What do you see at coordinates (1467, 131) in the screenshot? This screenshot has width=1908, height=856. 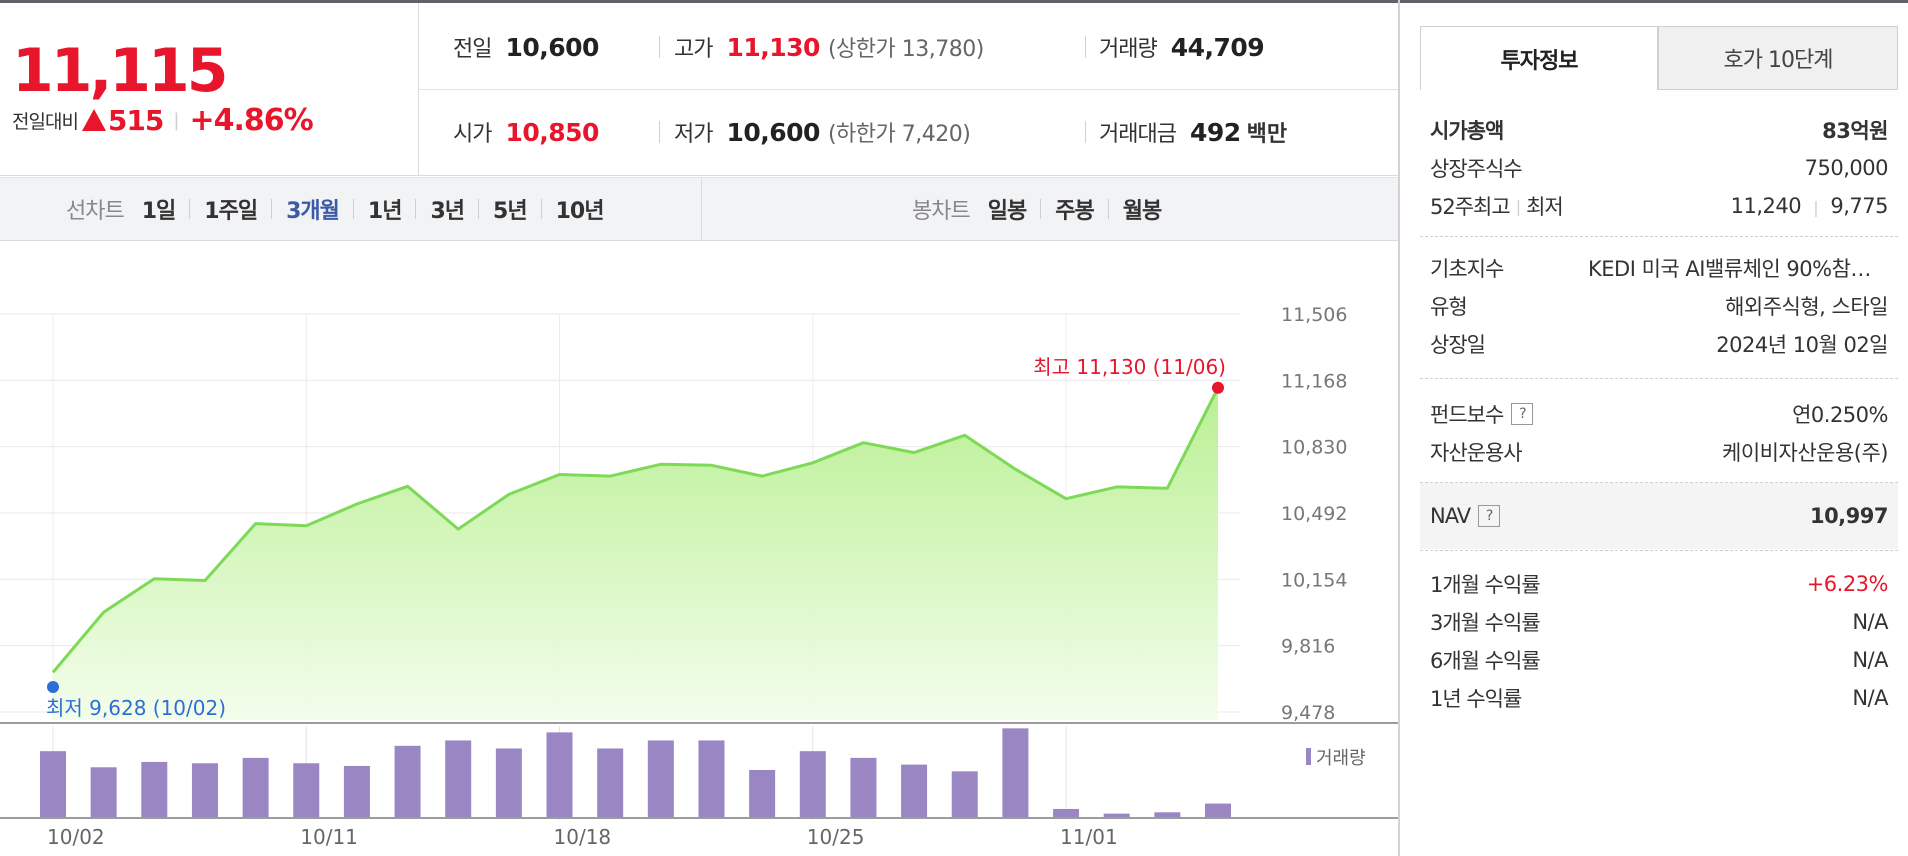 I see `market-cap-label: 시가총액` at bounding box center [1467, 131].